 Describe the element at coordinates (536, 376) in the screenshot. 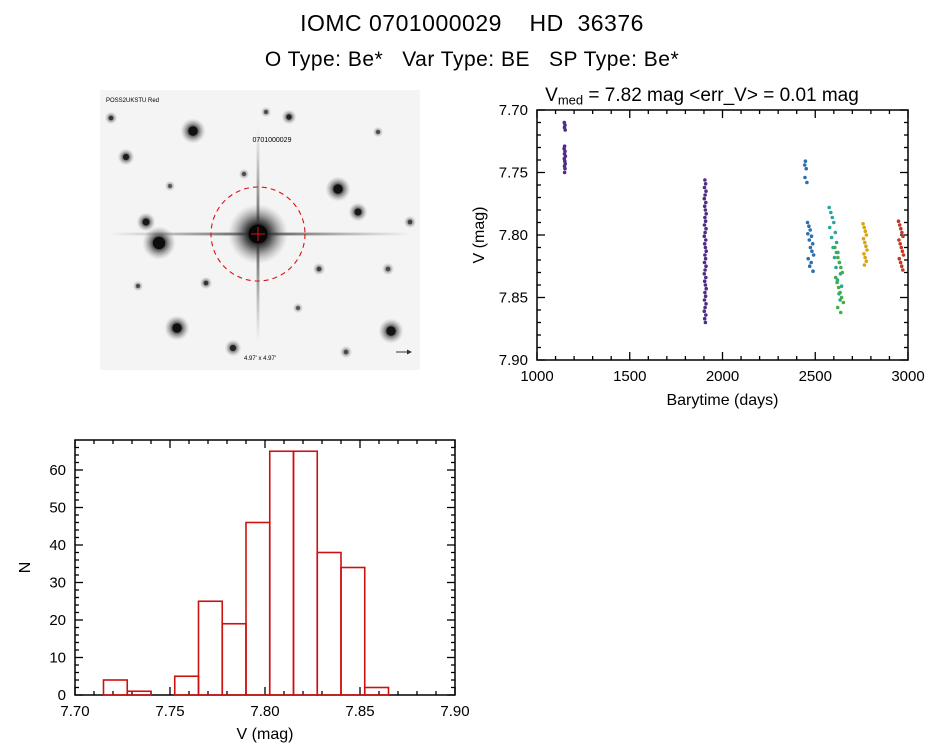

I see `svg-text: 1000` at that location.